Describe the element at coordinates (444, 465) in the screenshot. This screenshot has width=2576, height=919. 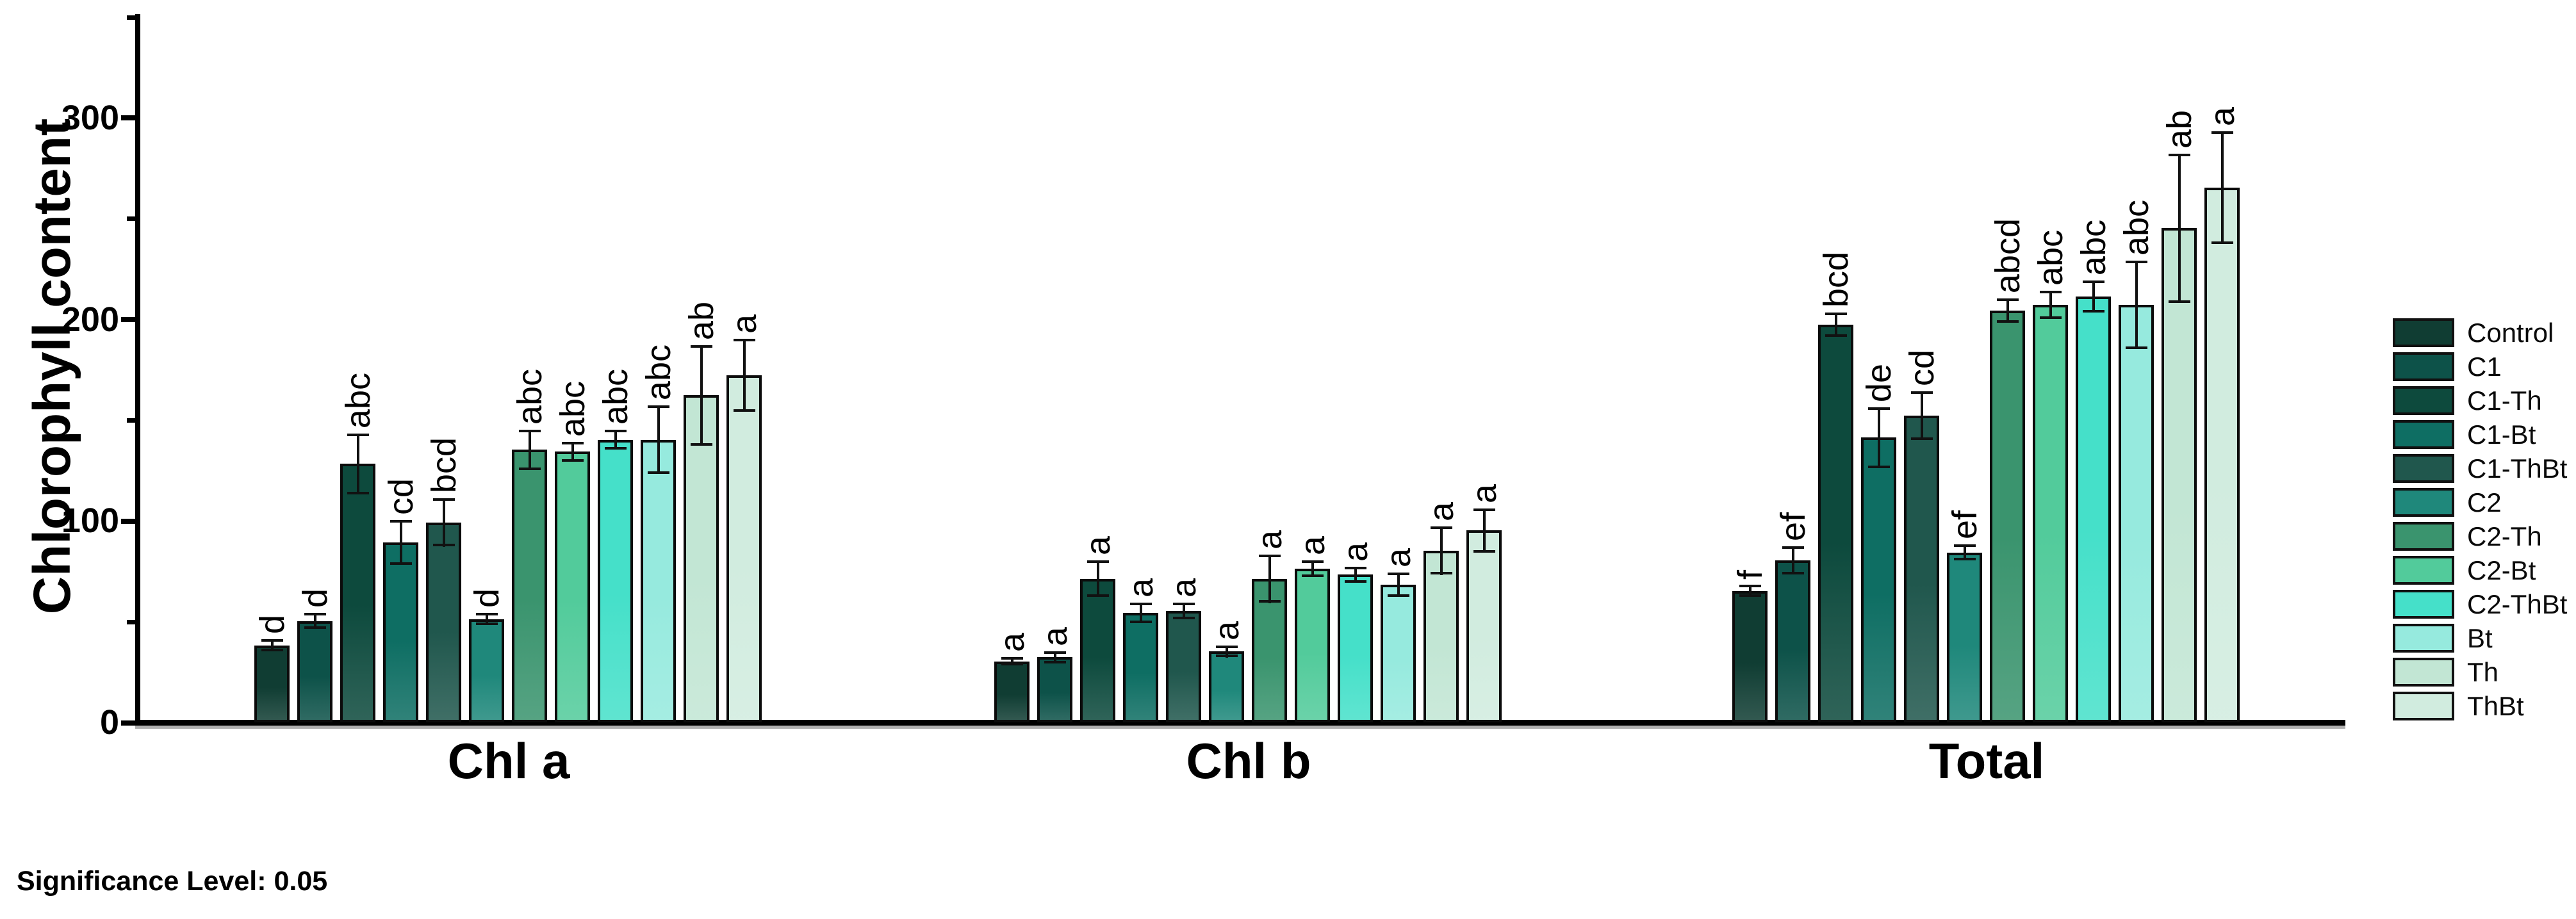
I see `significance-letter: bcd` at that location.